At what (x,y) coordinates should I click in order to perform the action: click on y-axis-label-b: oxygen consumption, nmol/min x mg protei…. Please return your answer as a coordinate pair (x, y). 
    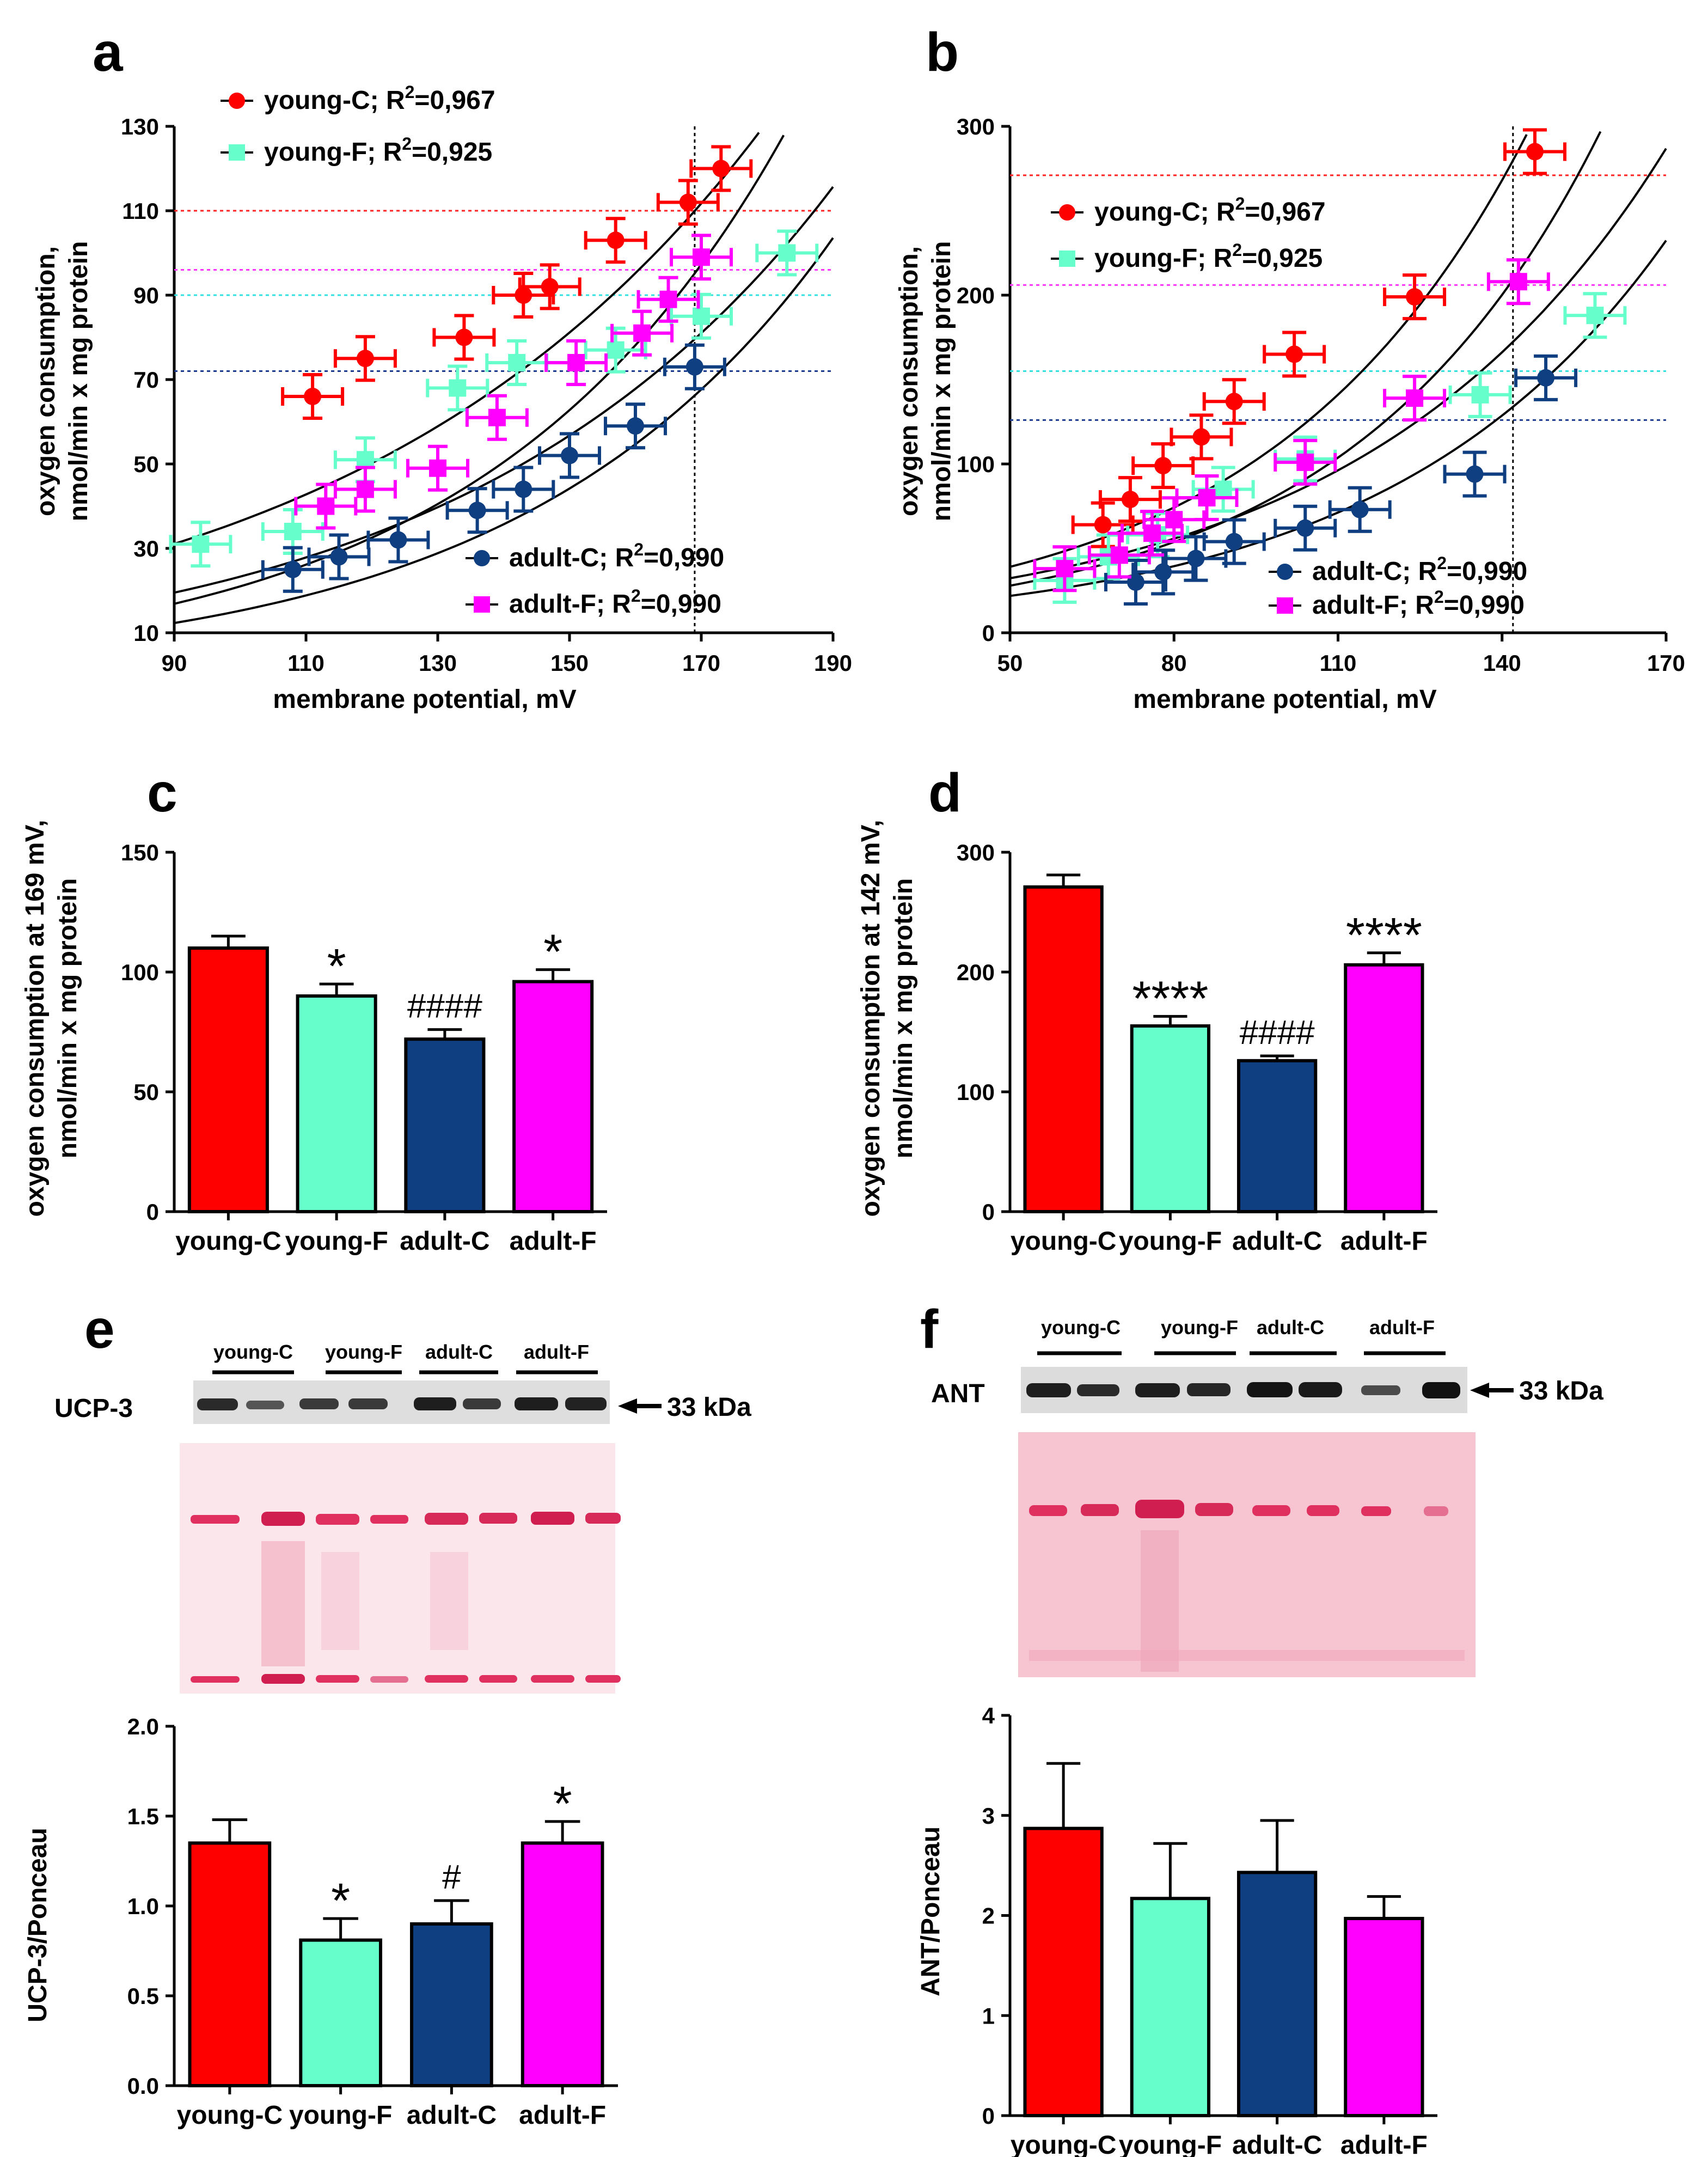
    Looking at the image, I should click on (925, 381).